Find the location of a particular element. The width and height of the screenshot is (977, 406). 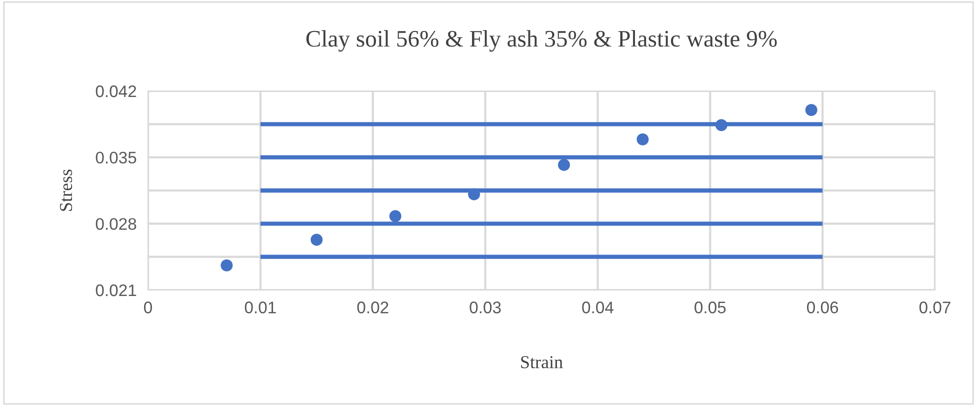

x-tick-label: 0.07 is located at coordinates (934, 308).